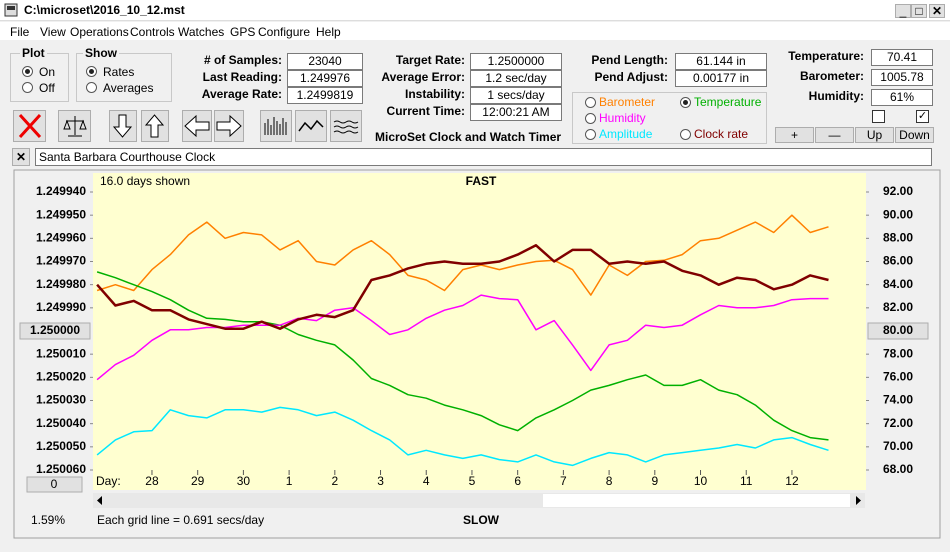  Describe the element at coordinates (919, 11) in the screenshot. I see `maximize-button: □` at that location.